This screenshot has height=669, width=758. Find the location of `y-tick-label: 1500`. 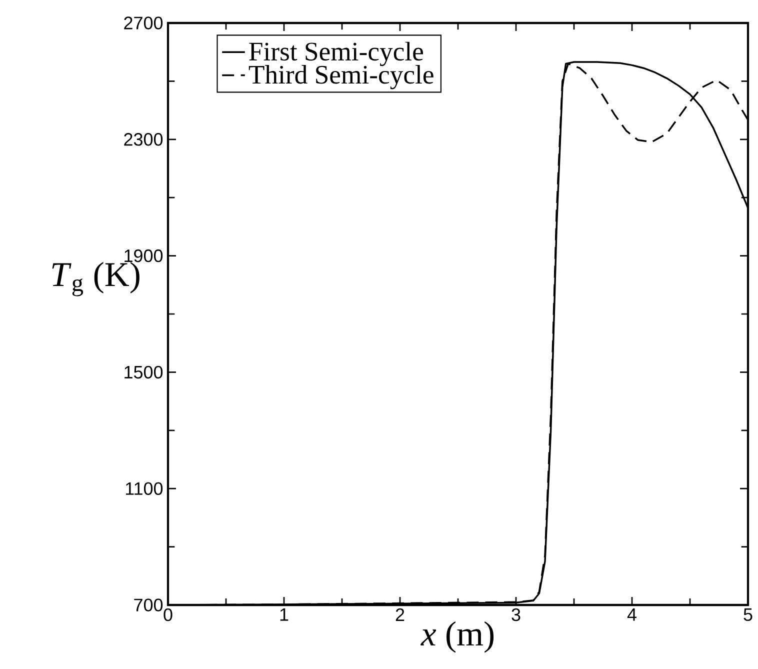

y-tick-label: 1500 is located at coordinates (143, 372).